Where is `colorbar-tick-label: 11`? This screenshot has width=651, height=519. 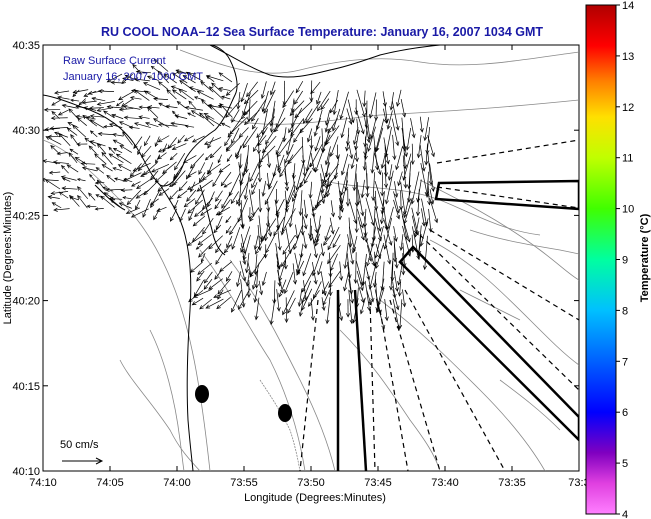
colorbar-tick-label: 11 is located at coordinates (627, 159).